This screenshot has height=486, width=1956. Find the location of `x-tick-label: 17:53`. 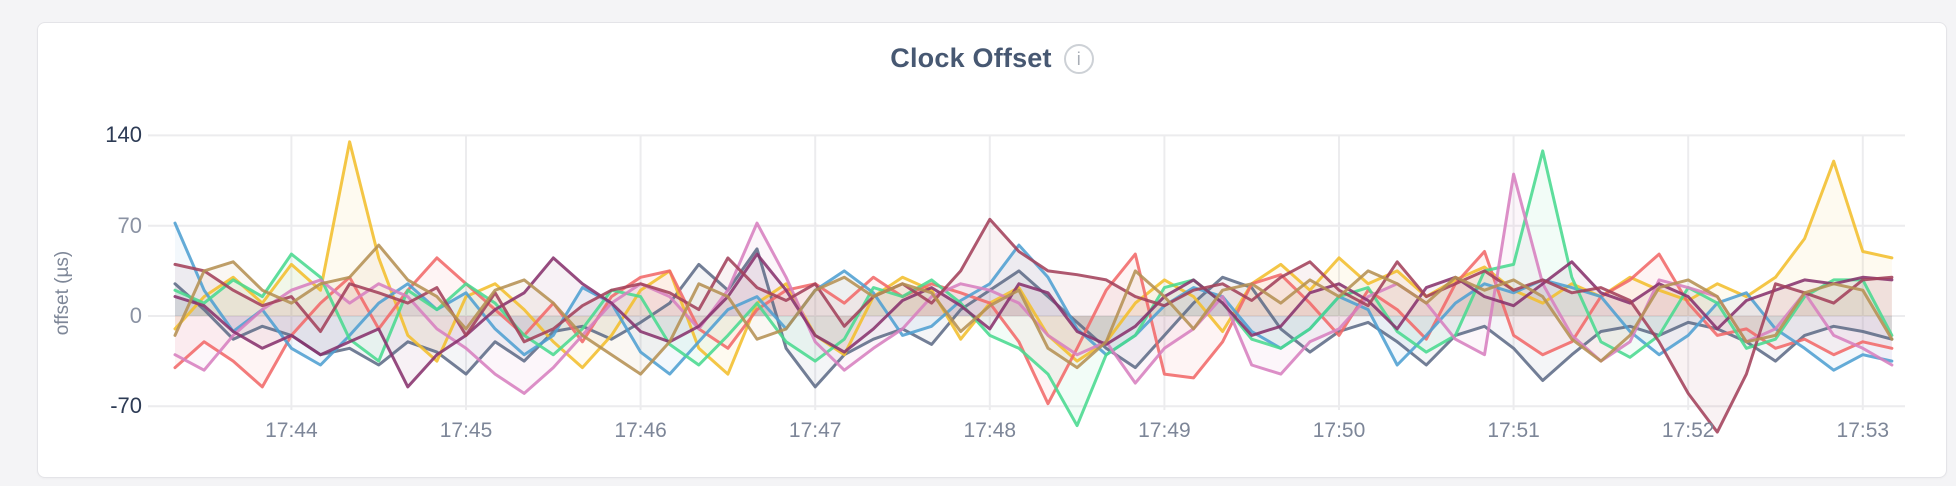

x-tick-label: 17:53 is located at coordinates (1863, 430).